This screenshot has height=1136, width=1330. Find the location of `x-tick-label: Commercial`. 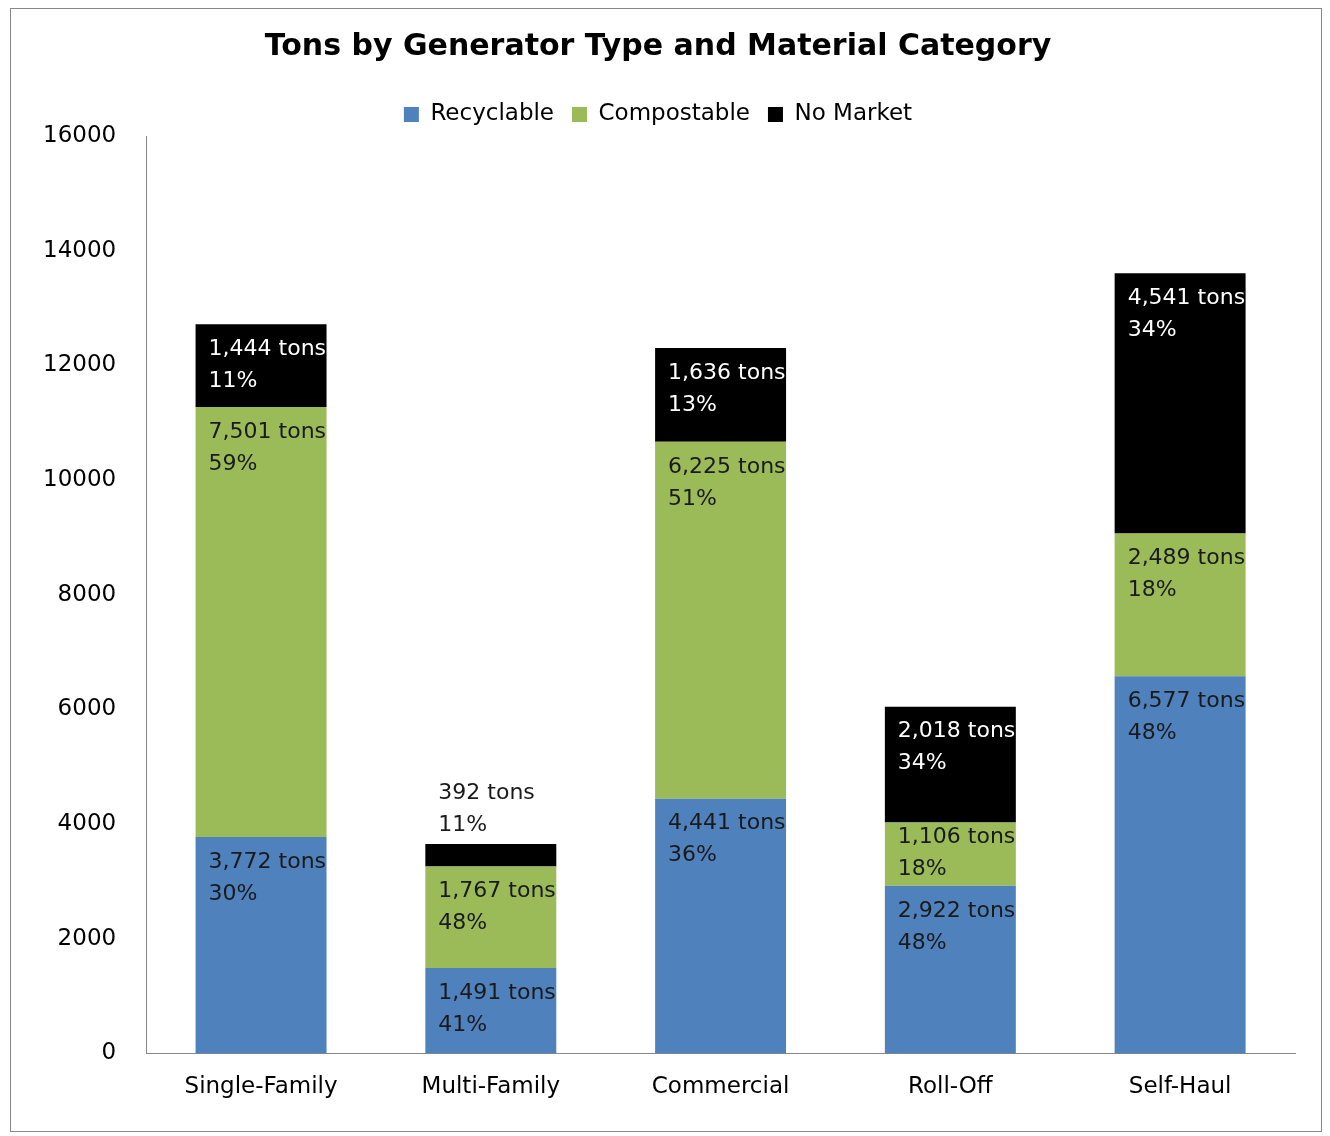

x-tick-label: Commercial is located at coordinates (720, 1085).